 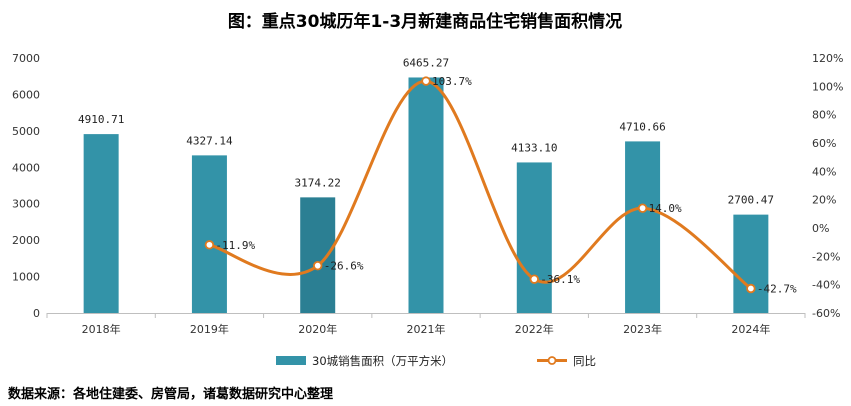 I want to click on right-tick-label: 0%, so click(x=820, y=228).